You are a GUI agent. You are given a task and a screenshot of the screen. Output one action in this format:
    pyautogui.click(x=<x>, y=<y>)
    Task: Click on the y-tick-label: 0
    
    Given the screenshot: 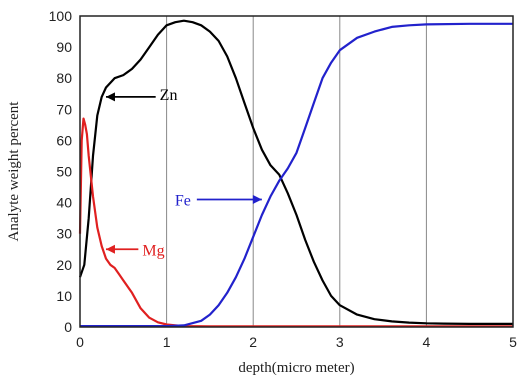 What is the action you would take?
    pyautogui.click(x=68, y=327)
    